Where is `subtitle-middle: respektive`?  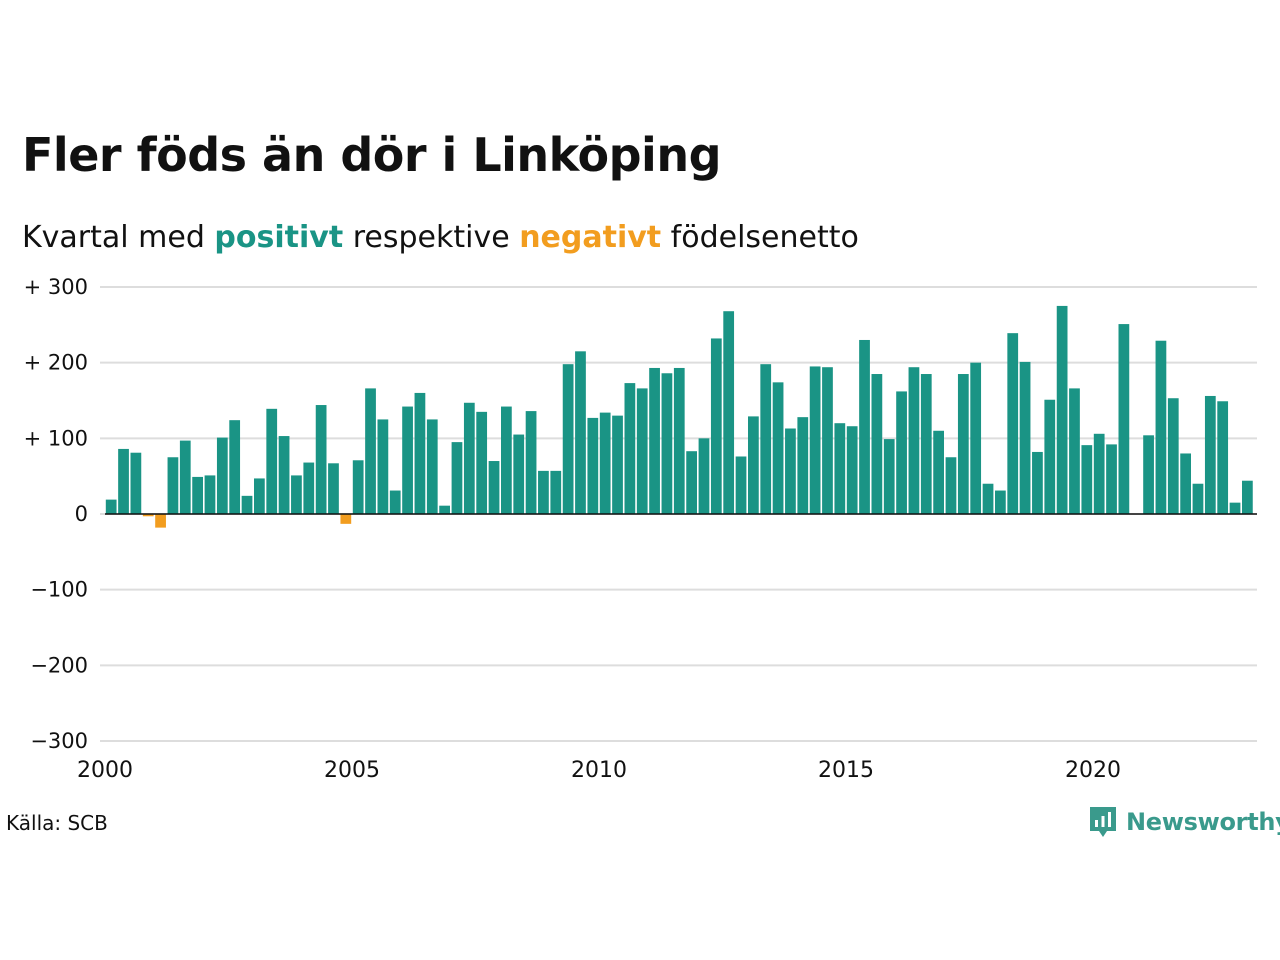 subtitle-middle: respektive is located at coordinates (431, 237).